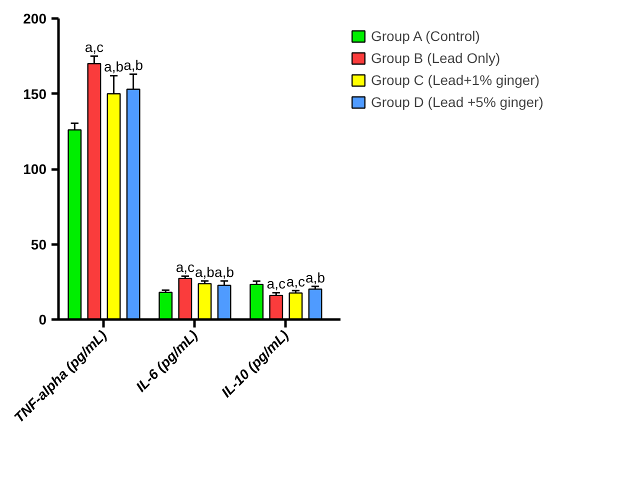 The width and height of the screenshot is (622, 485). I want to click on legend-label: Group A (Control), so click(425, 36).